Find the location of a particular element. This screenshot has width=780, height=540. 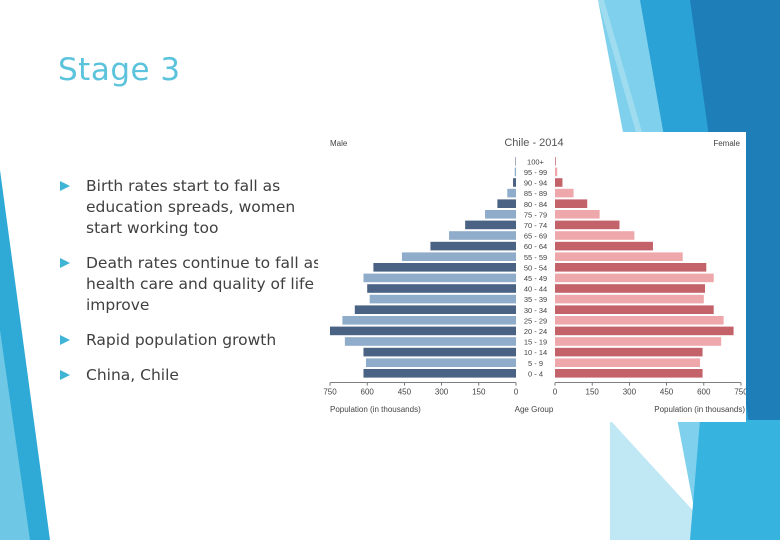

male-tick-label: 450 is located at coordinates (405, 392).